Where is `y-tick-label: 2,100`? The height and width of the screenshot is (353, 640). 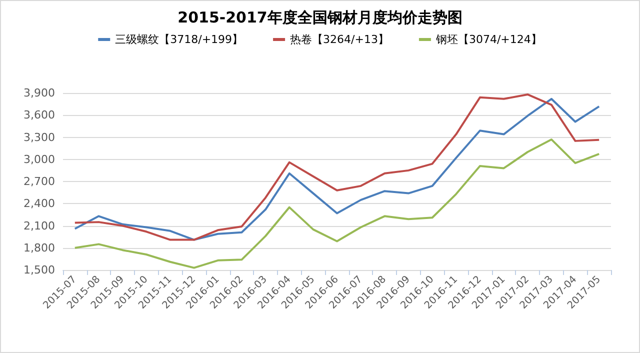 y-tick-label: 2,100 is located at coordinates (39, 225).